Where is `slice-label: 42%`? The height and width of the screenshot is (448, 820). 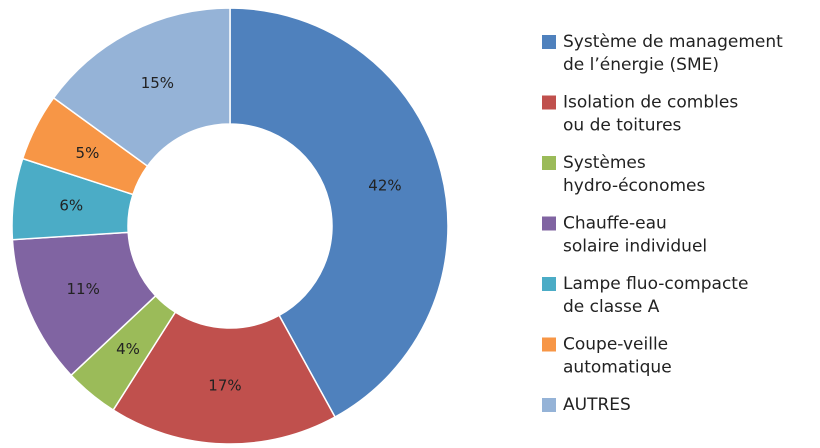
slice-label: 42% is located at coordinates (384, 186).